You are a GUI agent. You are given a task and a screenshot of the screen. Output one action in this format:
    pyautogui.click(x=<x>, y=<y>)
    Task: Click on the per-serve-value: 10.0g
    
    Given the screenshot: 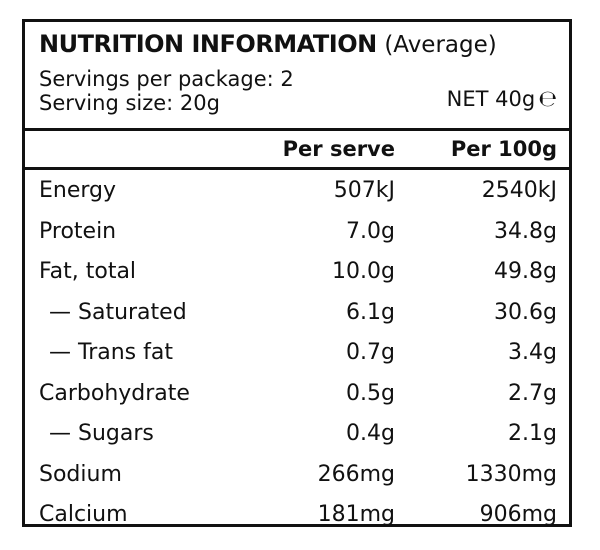 What is the action you would take?
    pyautogui.click(x=363, y=271)
    